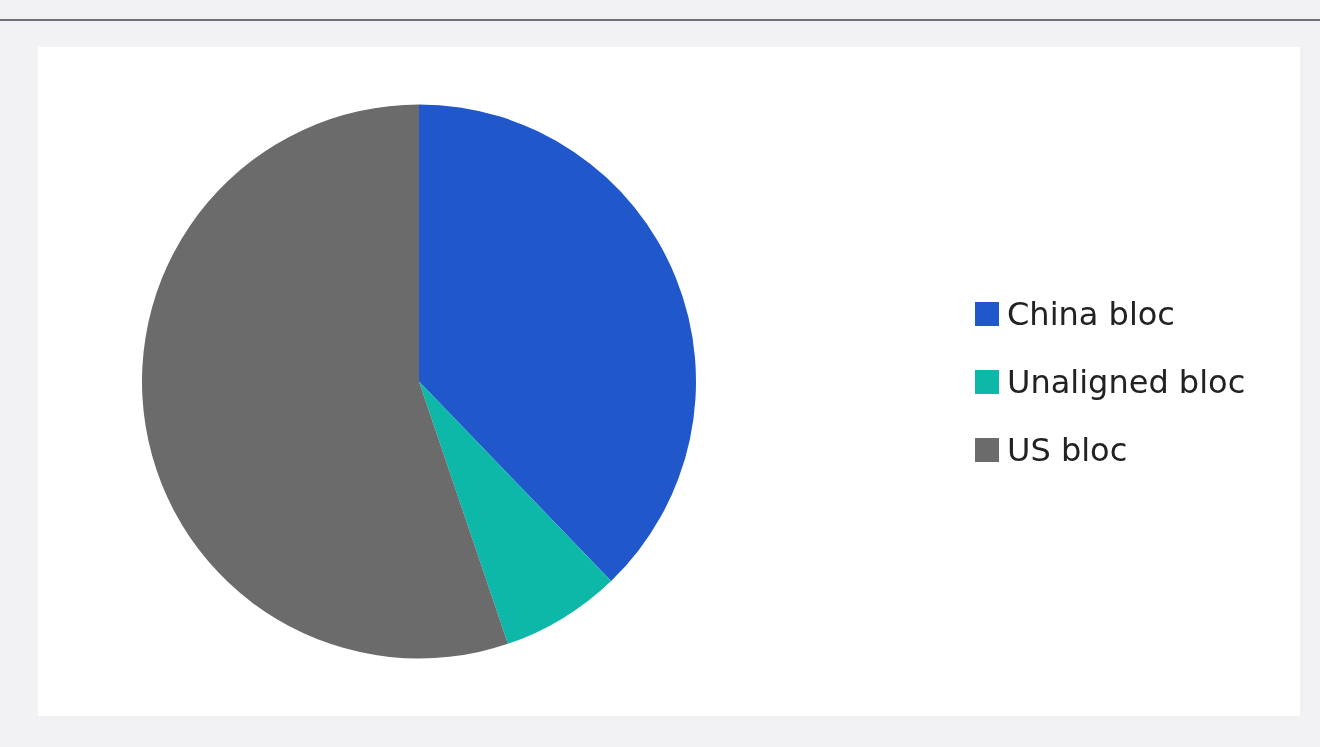 This screenshot has height=747, width=1320. What do you see at coordinates (1091, 313) in the screenshot?
I see `legend-label: China bloc` at bounding box center [1091, 313].